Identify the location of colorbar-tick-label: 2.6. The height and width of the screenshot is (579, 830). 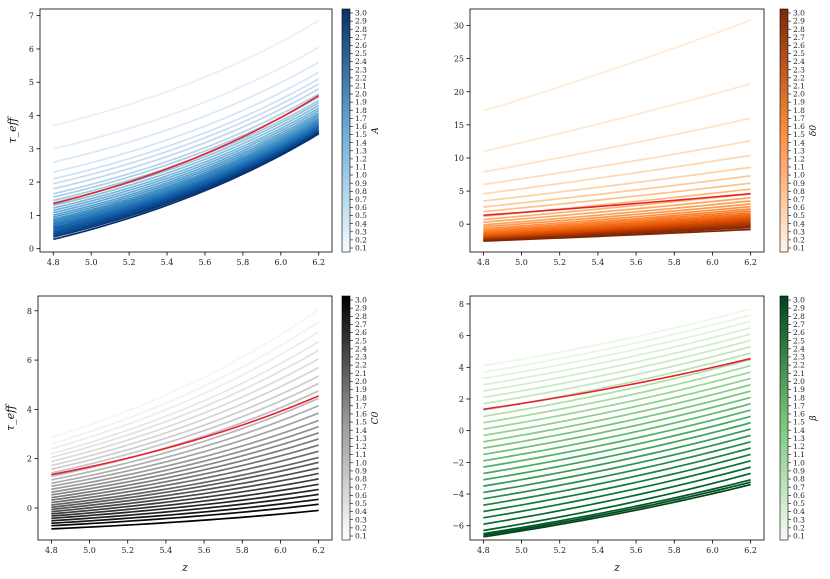
(361, 332).